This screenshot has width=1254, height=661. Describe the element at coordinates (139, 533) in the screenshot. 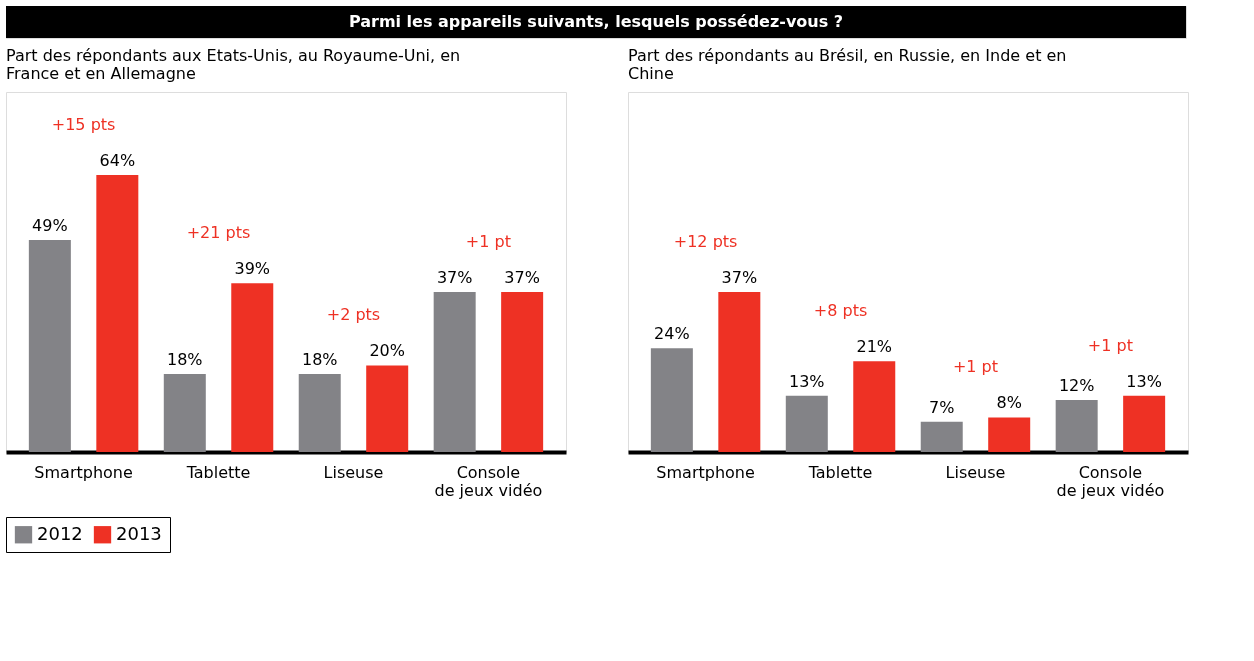

I see `legend-label: 2013` at that location.